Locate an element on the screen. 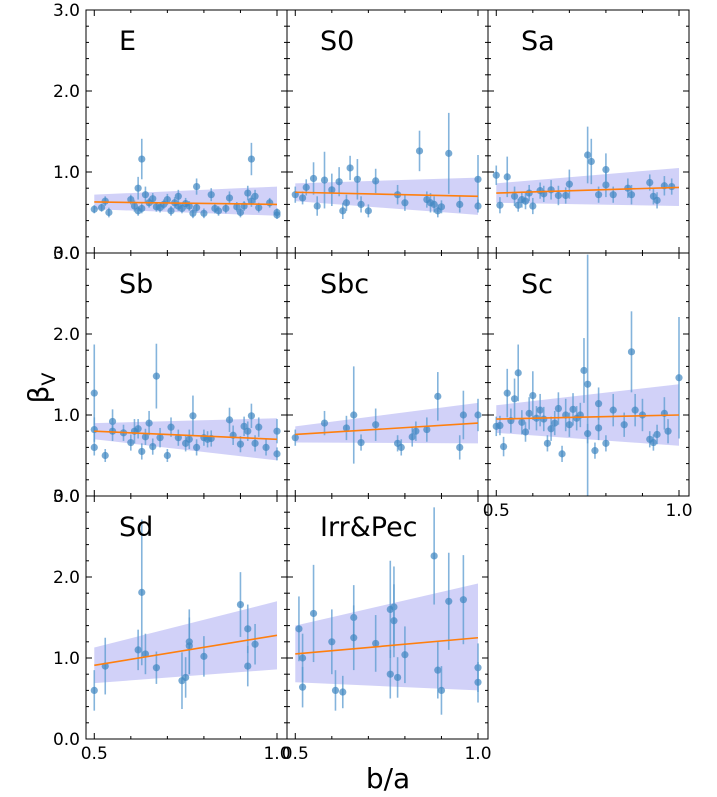 This screenshot has width=717, height=797. y-tick-label: 3.0 is located at coordinates (66, 254).